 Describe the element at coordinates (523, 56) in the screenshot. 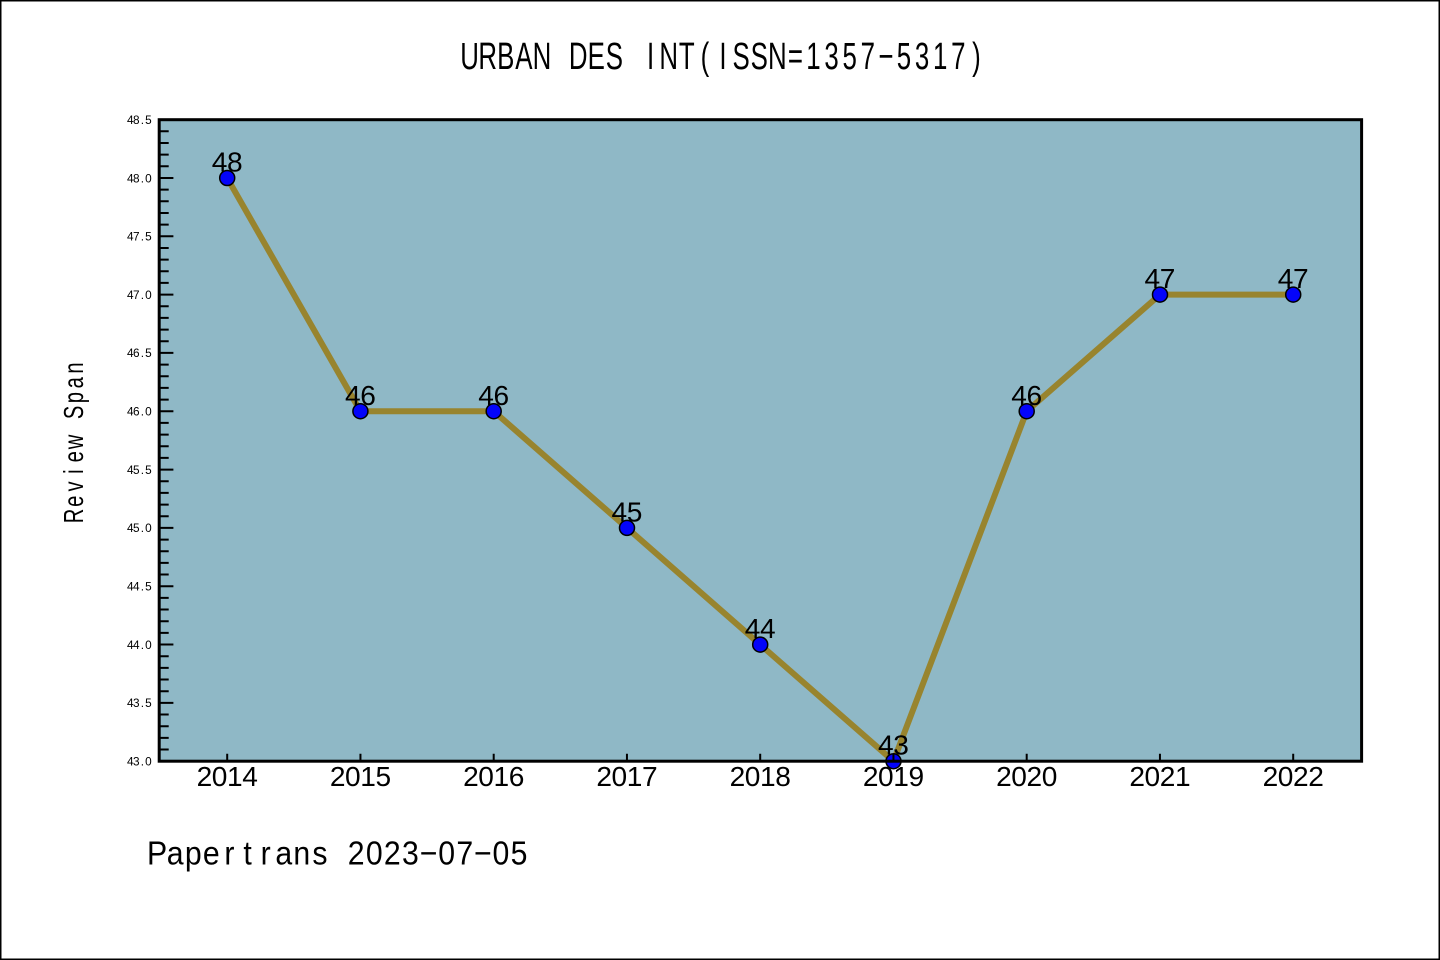

I see `svg-text: A` at that location.